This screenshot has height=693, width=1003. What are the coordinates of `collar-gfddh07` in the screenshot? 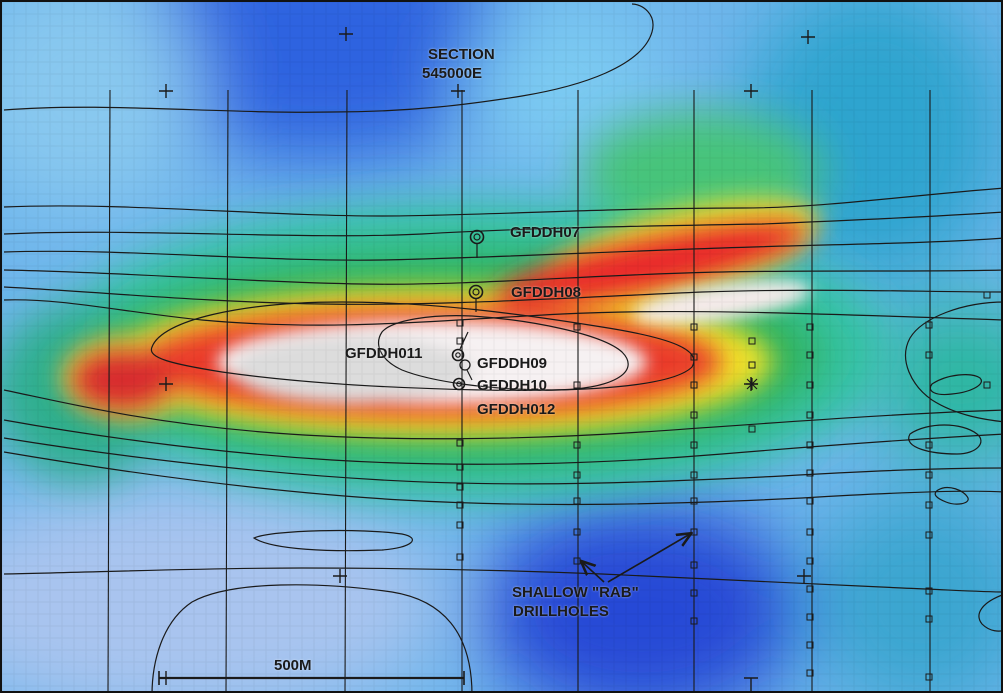 It's located at (477, 243).